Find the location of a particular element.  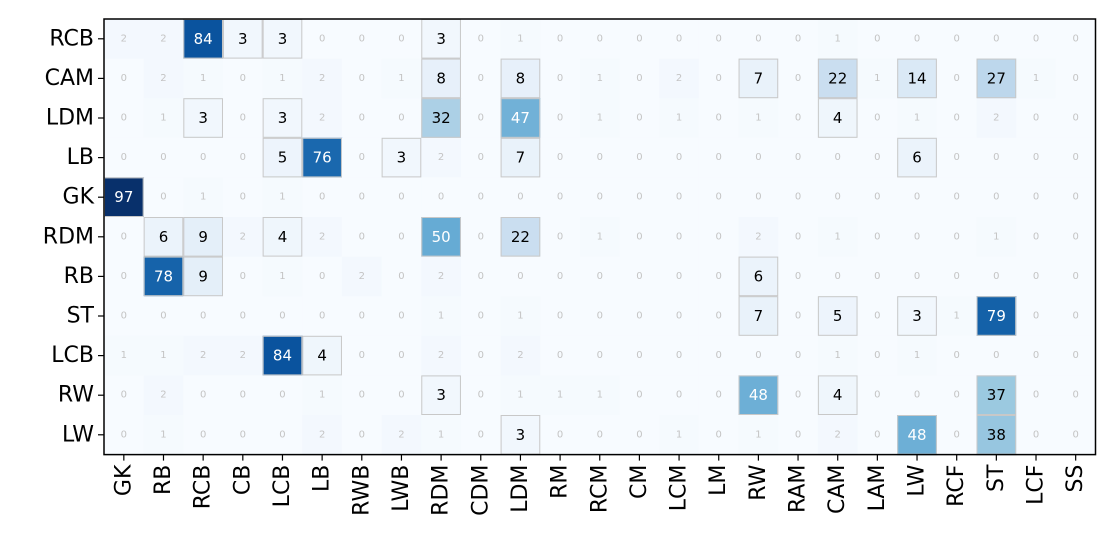

x-tick-label: GK is located at coordinates (123, 480).